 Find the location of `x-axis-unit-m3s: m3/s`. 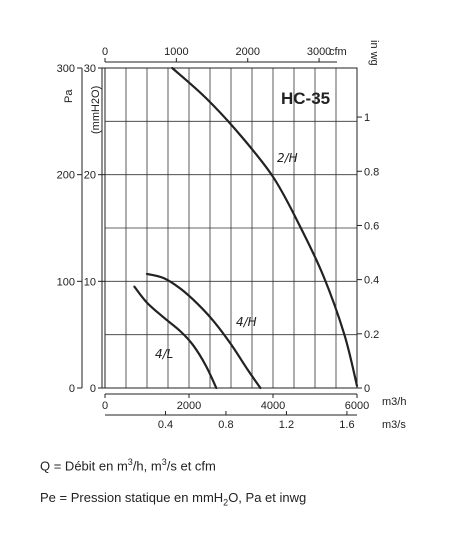

x-axis-unit-m3s: m3/s is located at coordinates (394, 424).